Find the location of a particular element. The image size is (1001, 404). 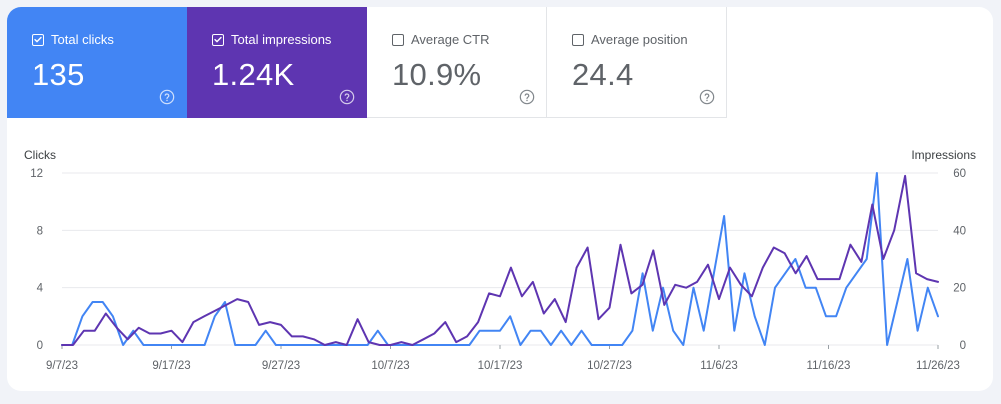

metric-value: 10.9% is located at coordinates (437, 74).